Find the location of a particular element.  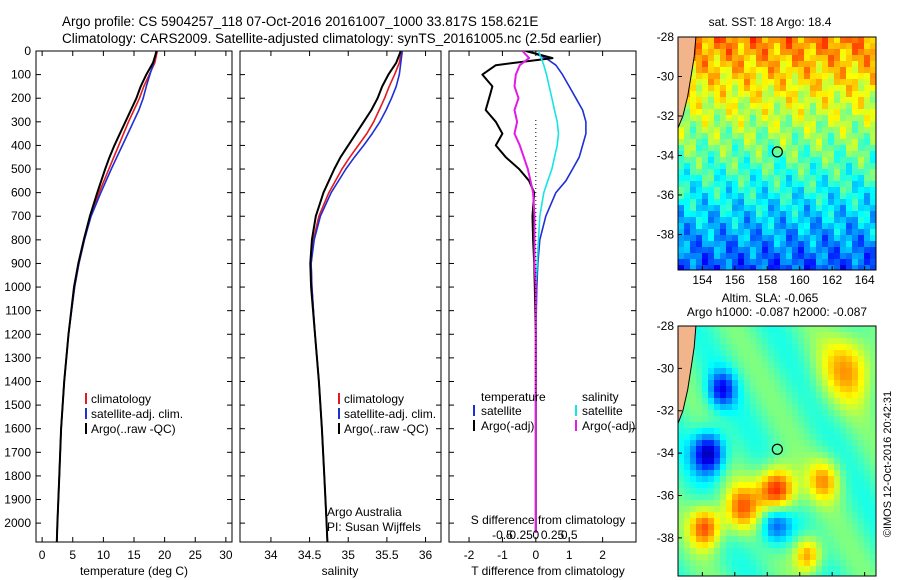

map-y-tick-label: -32 is located at coordinates (666, 411).